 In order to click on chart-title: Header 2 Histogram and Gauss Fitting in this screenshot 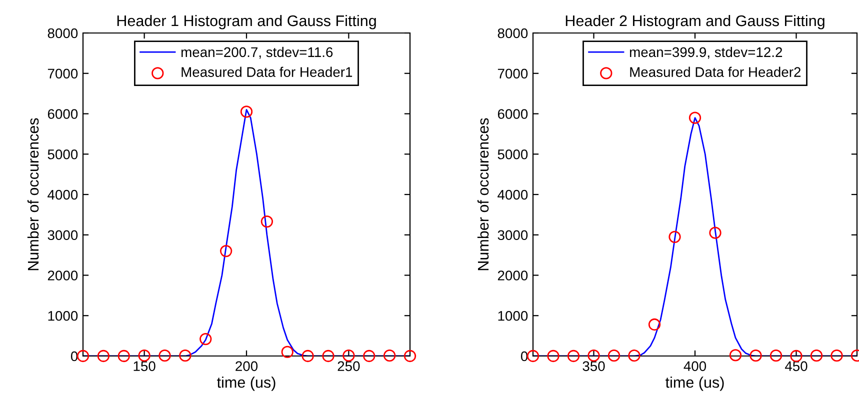, I will do `click(695, 22)`.